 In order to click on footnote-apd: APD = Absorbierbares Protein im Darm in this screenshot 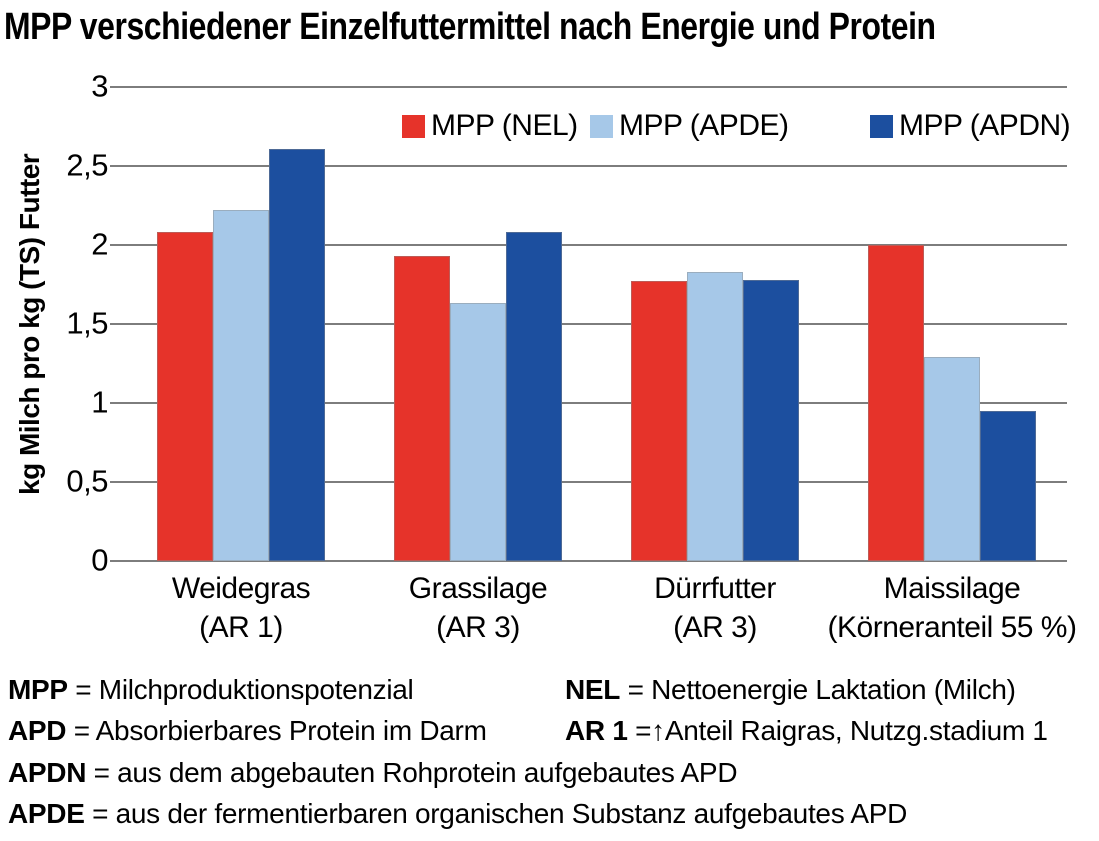, I will do `click(247, 730)`.